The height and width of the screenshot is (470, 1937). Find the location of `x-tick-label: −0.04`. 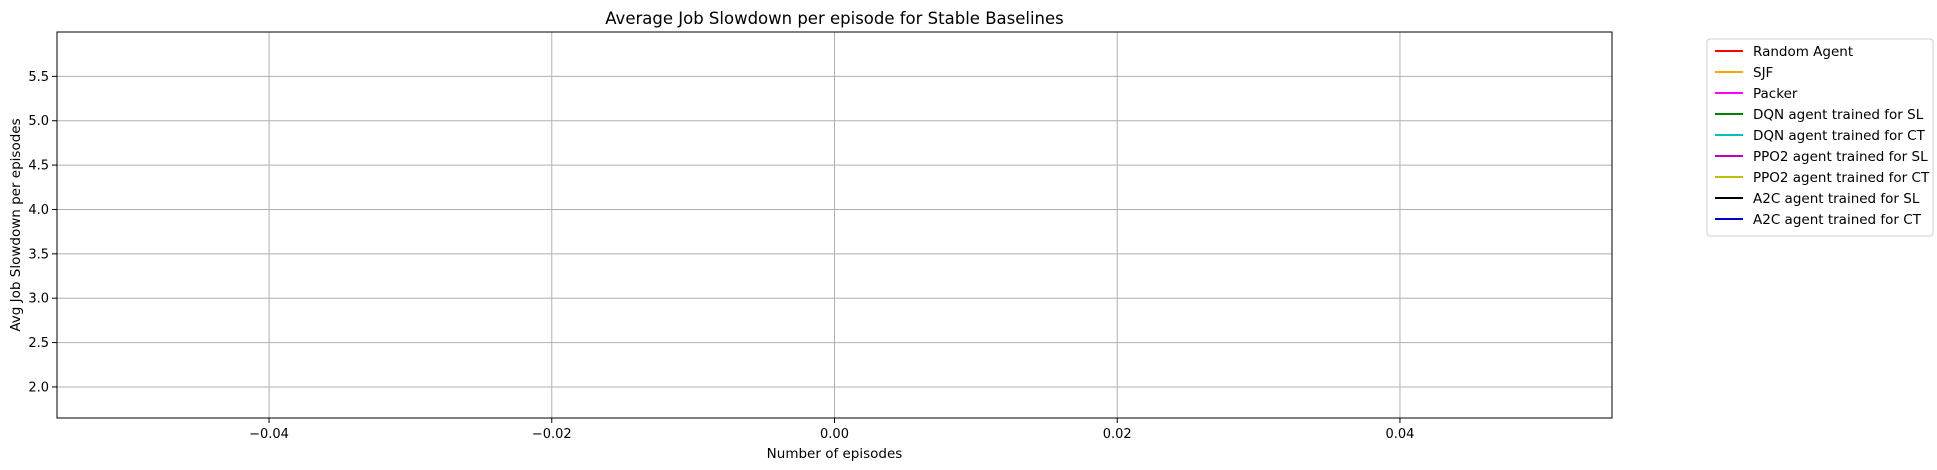

x-tick-label: −0.04 is located at coordinates (269, 434).